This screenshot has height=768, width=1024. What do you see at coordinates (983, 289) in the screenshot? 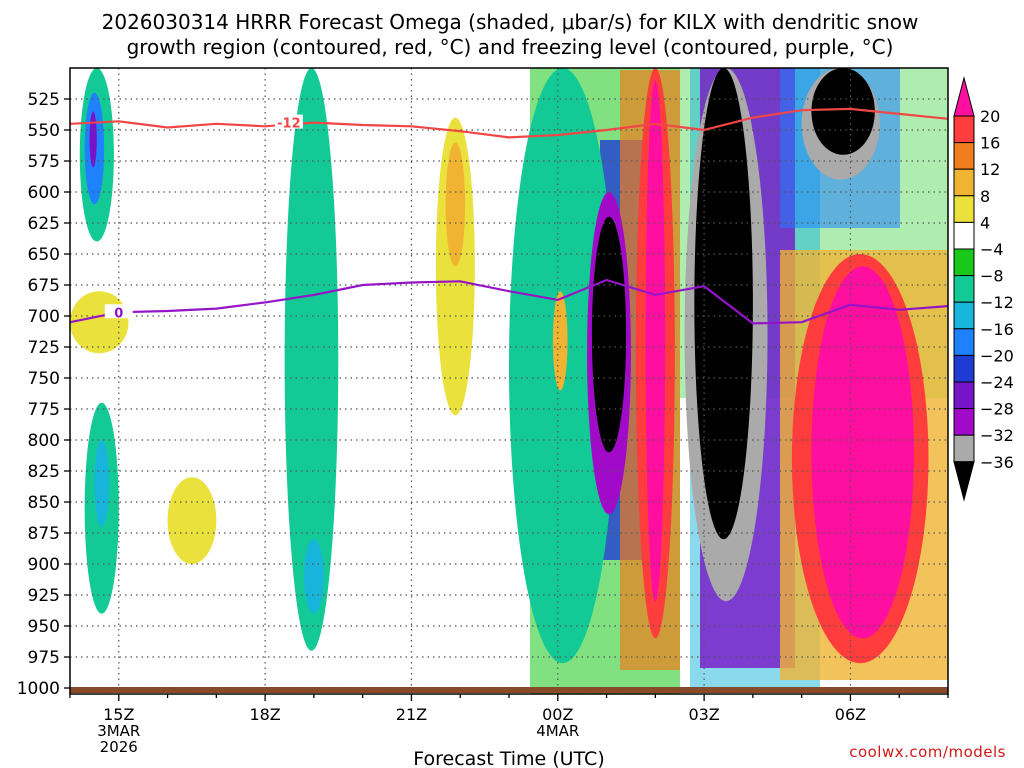
I see `colorbar: 20 16 12 8 4 −4 −8 −12 −16 −20 −24 −28 −32 −36` at bounding box center [983, 289].